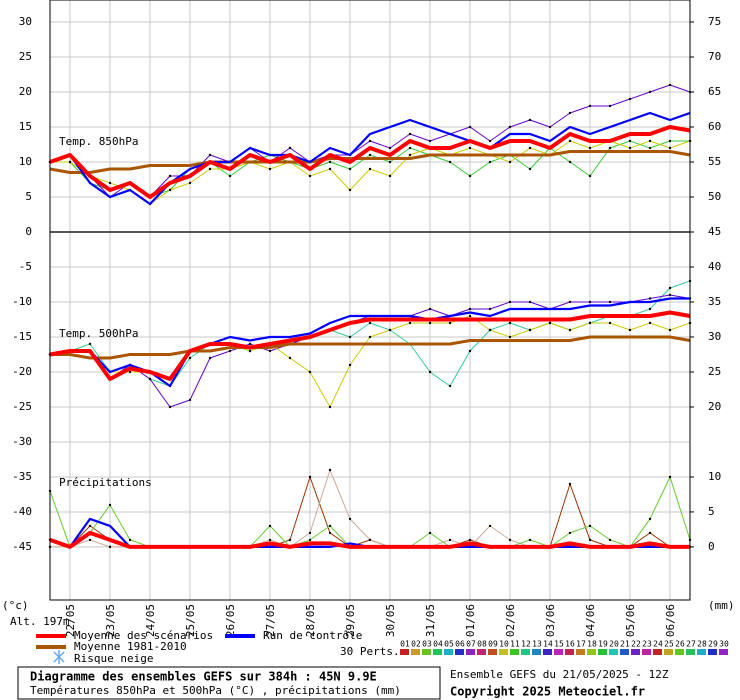 This screenshot has width=740, height=700. Describe the element at coordinates (714, 21) in the screenshot. I see `y2-tick-label: 75` at that location.